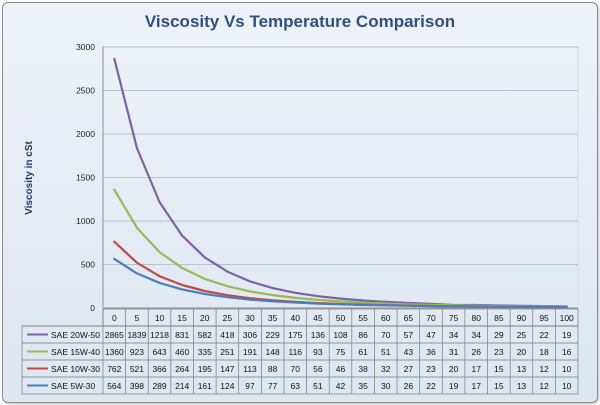  Describe the element at coordinates (182, 352) in the screenshot. I see `data-cell: 460` at that location.